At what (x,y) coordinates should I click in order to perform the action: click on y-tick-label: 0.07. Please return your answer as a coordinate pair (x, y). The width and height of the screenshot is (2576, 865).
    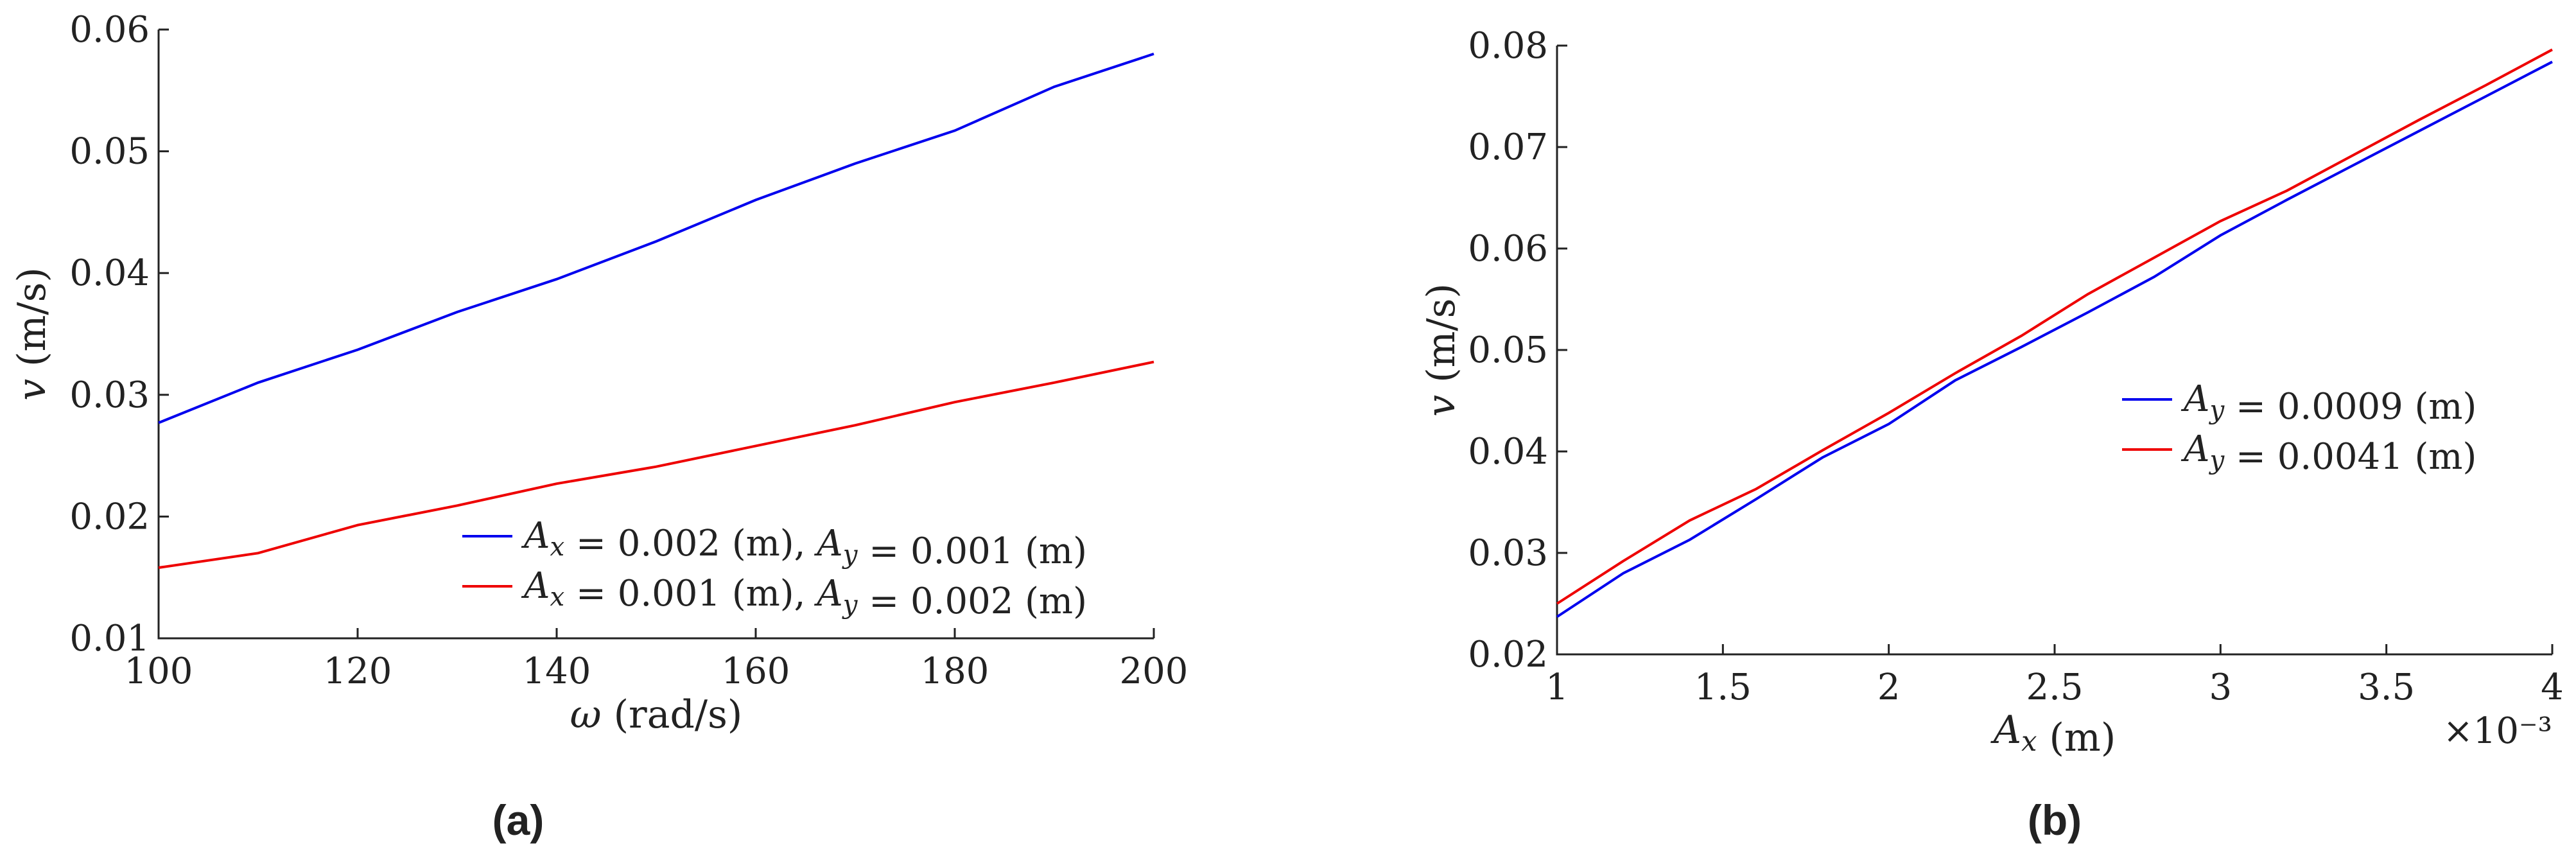
    Looking at the image, I should click on (1508, 147).